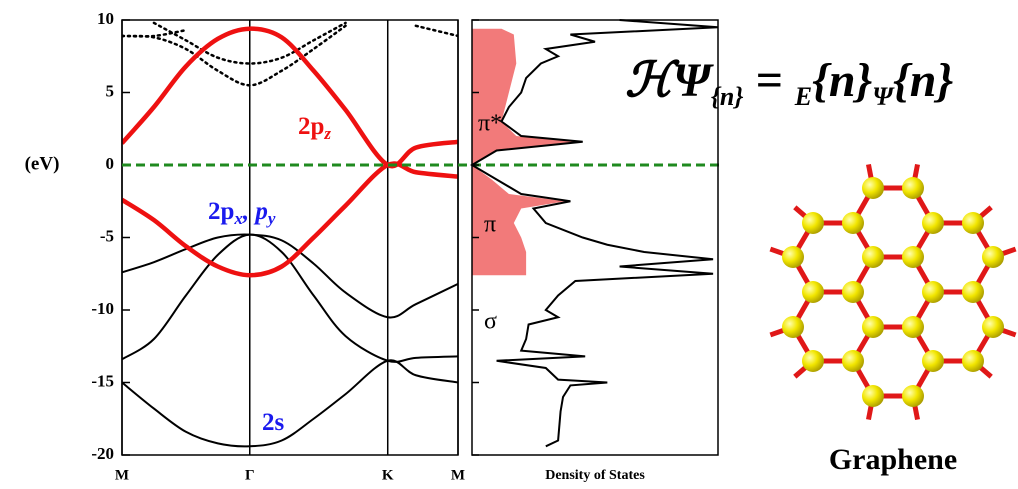 Image resolution: width=1018 pixels, height=489 pixels. What do you see at coordinates (490, 225) in the screenshot?
I see `dos-annotation: π` at bounding box center [490, 225].